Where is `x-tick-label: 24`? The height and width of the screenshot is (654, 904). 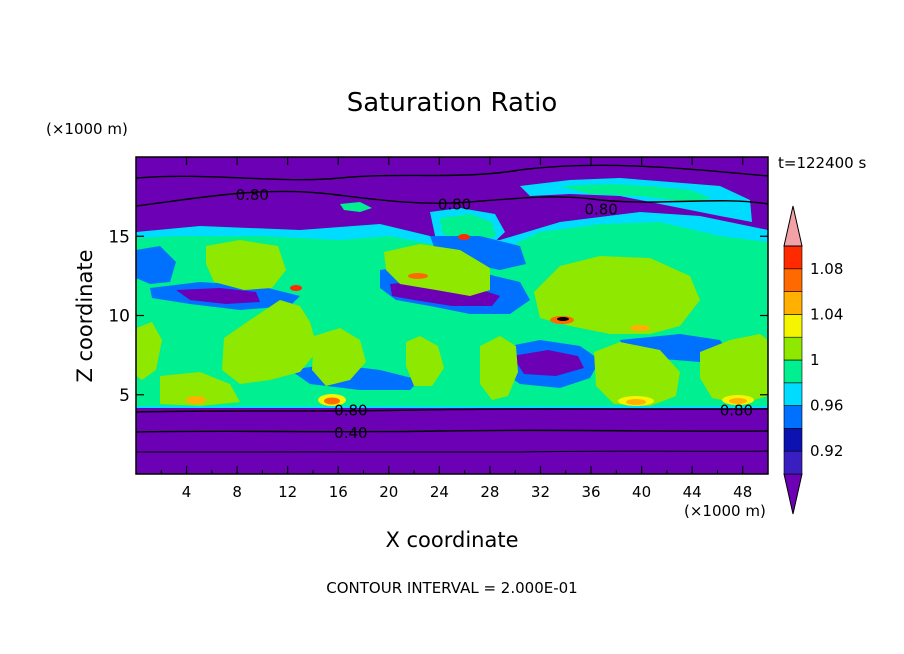 x-tick-label: 24 is located at coordinates (439, 492).